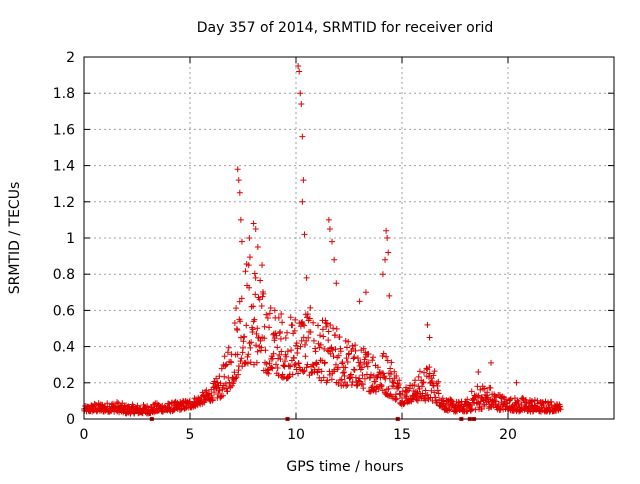 This screenshot has height=484, width=640. Describe the element at coordinates (344, 467) in the screenshot. I see `x-axis-label: GPS time / hours` at that location.